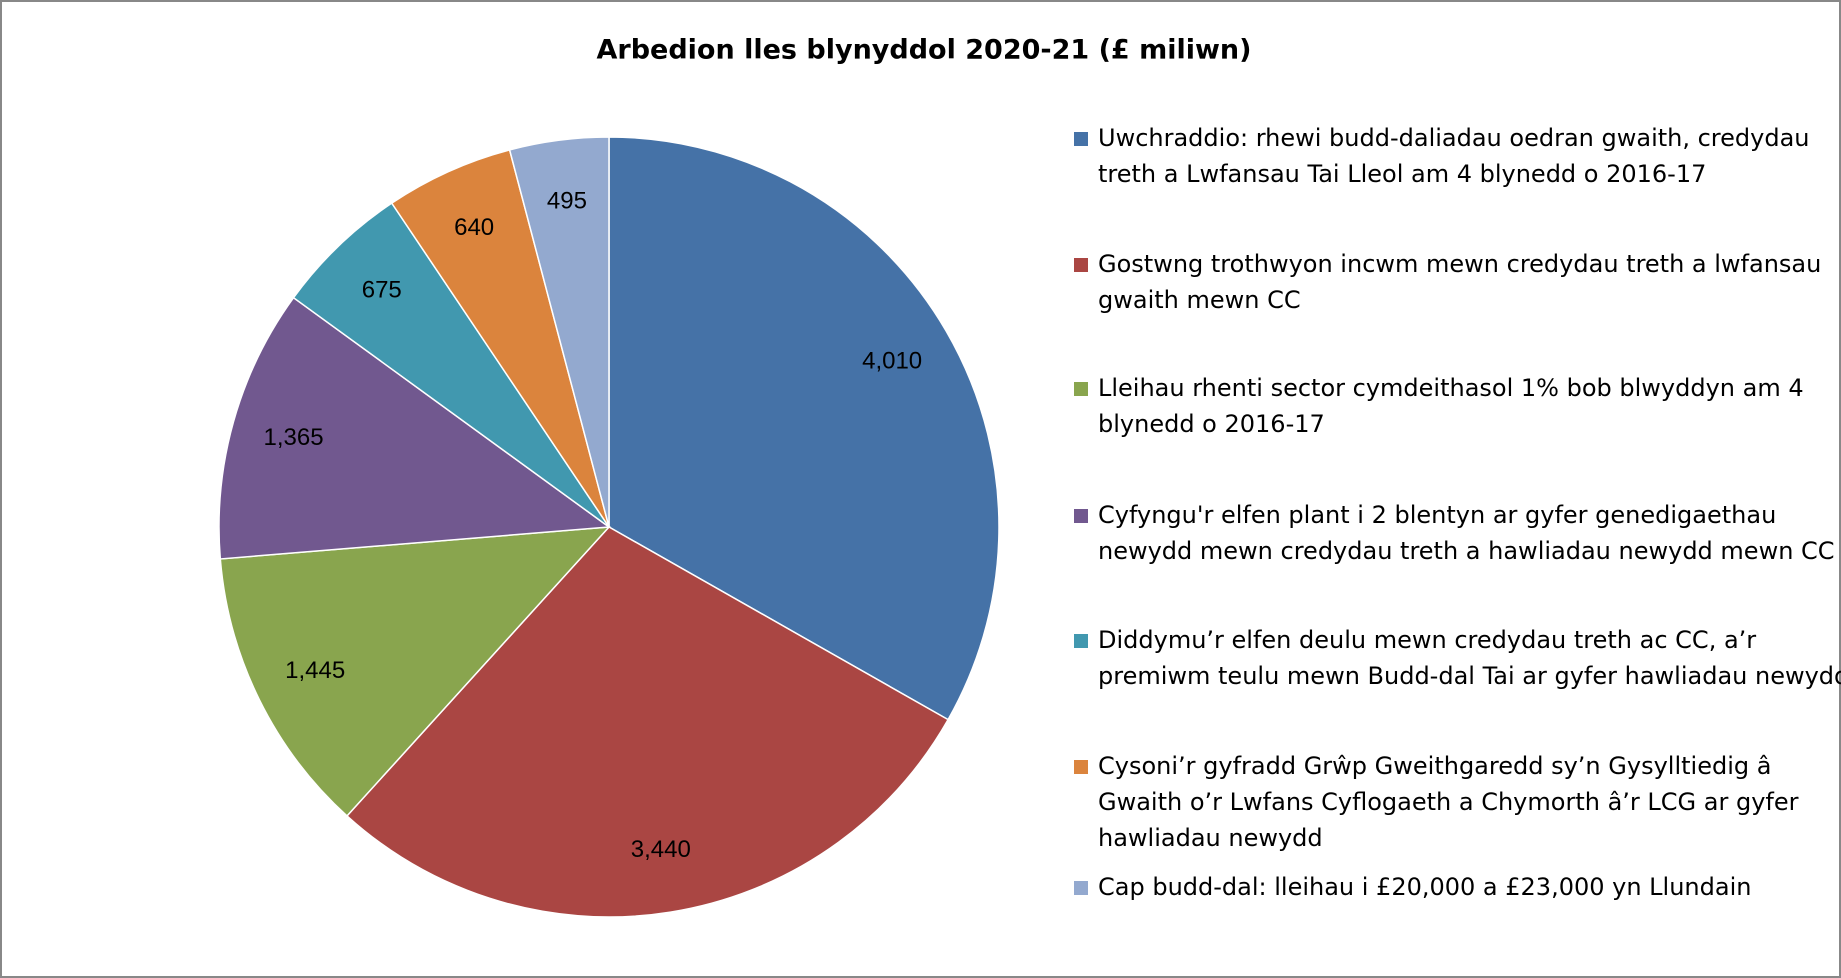  Describe the element at coordinates (294, 437) in the screenshot. I see `data-label: 1,365` at that location.